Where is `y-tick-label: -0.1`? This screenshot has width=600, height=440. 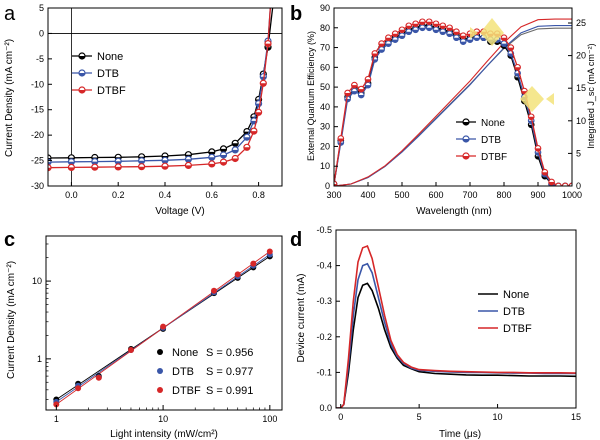 y-tick-label: -0.1 is located at coordinates (324, 372).